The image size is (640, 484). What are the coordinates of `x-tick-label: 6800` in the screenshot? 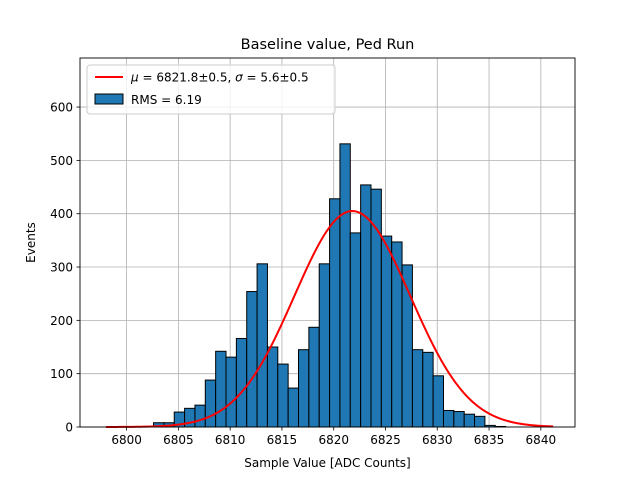 It's located at (126, 440).